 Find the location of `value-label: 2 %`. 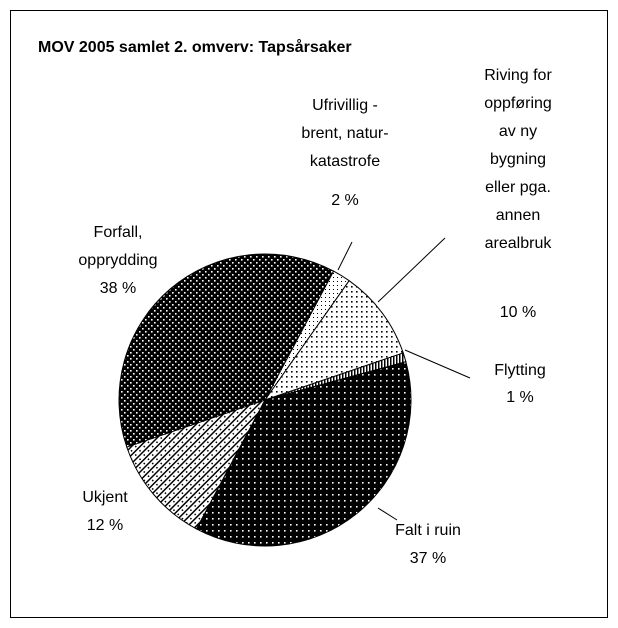

value-label: 2 % is located at coordinates (345, 200).